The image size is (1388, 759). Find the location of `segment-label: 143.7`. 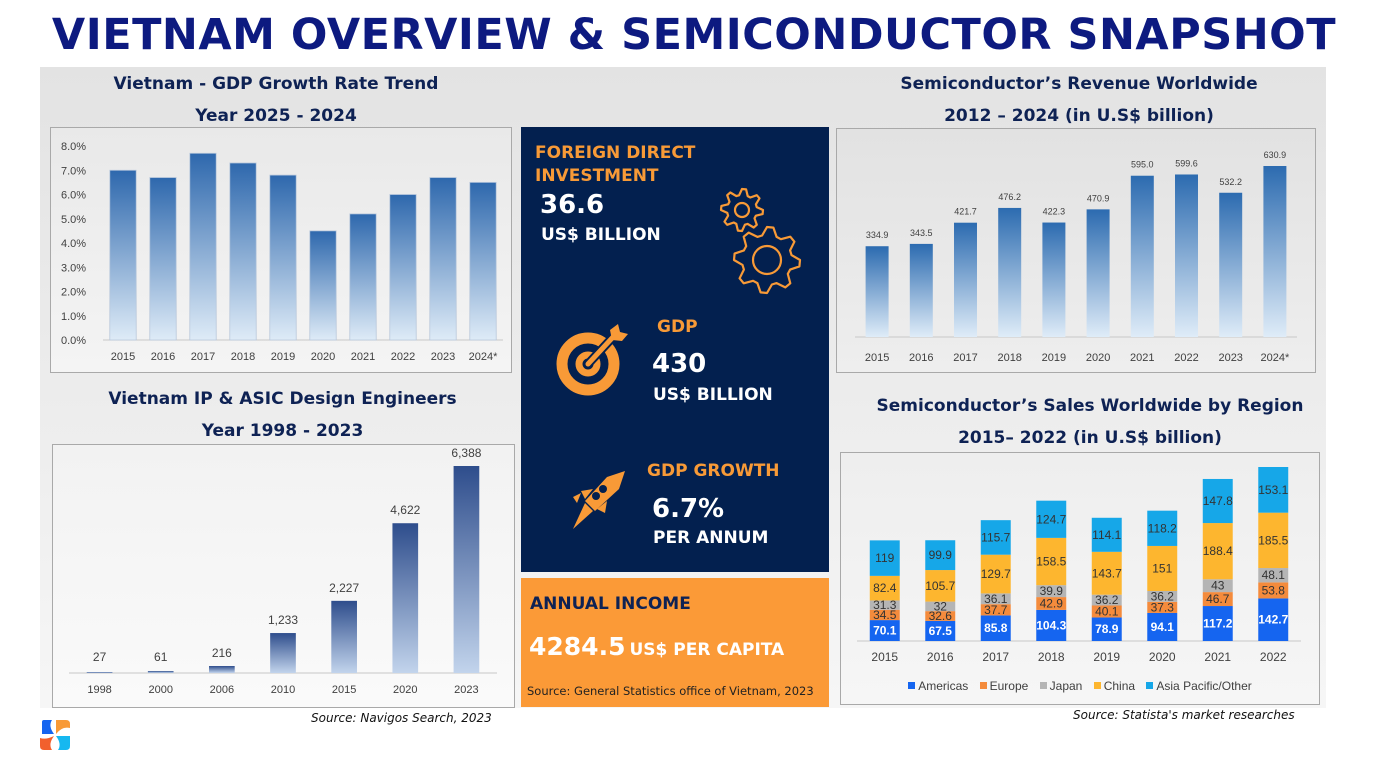

segment-label: 143.7 is located at coordinates (1107, 573).